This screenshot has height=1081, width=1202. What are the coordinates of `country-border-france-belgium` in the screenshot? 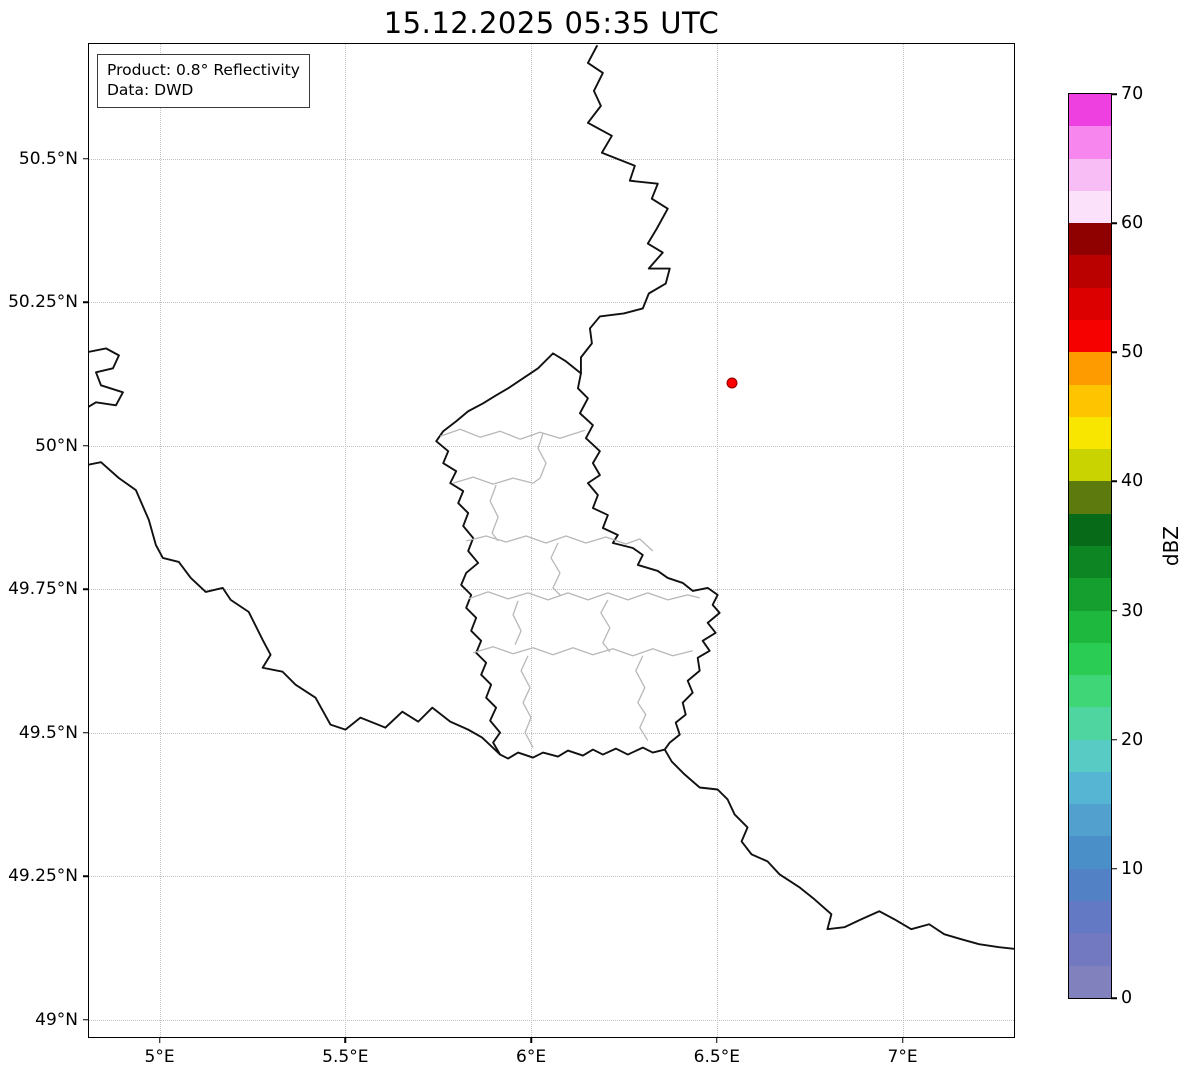 It's located at (295, 608).